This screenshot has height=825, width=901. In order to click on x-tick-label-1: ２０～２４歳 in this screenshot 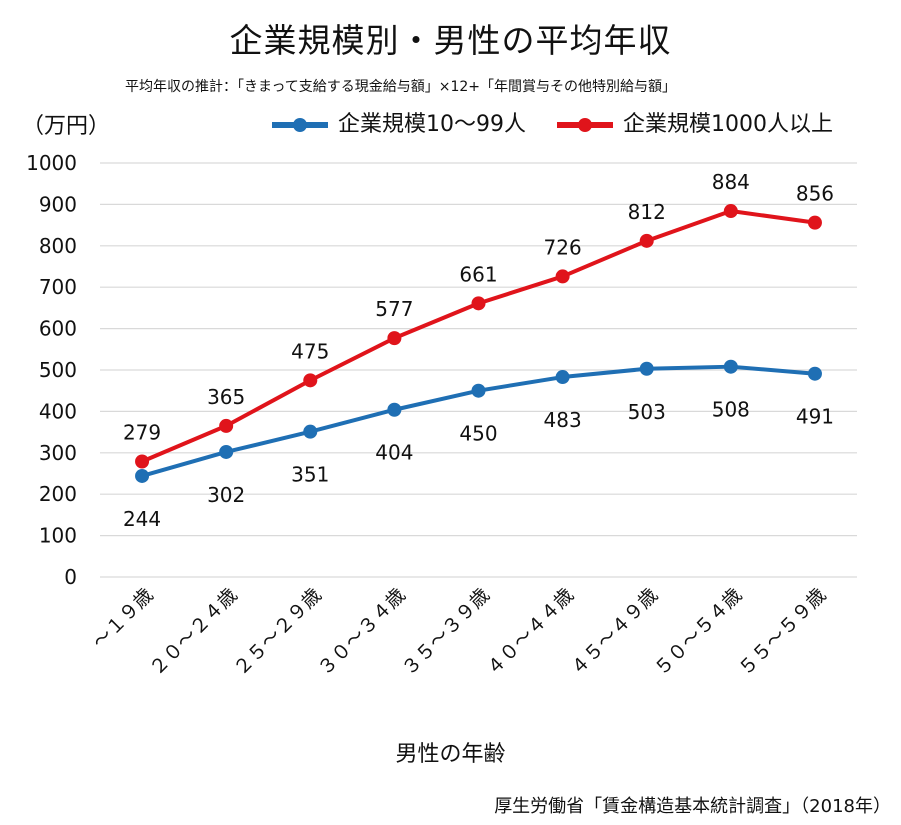, I will do `click(194, 632)`.